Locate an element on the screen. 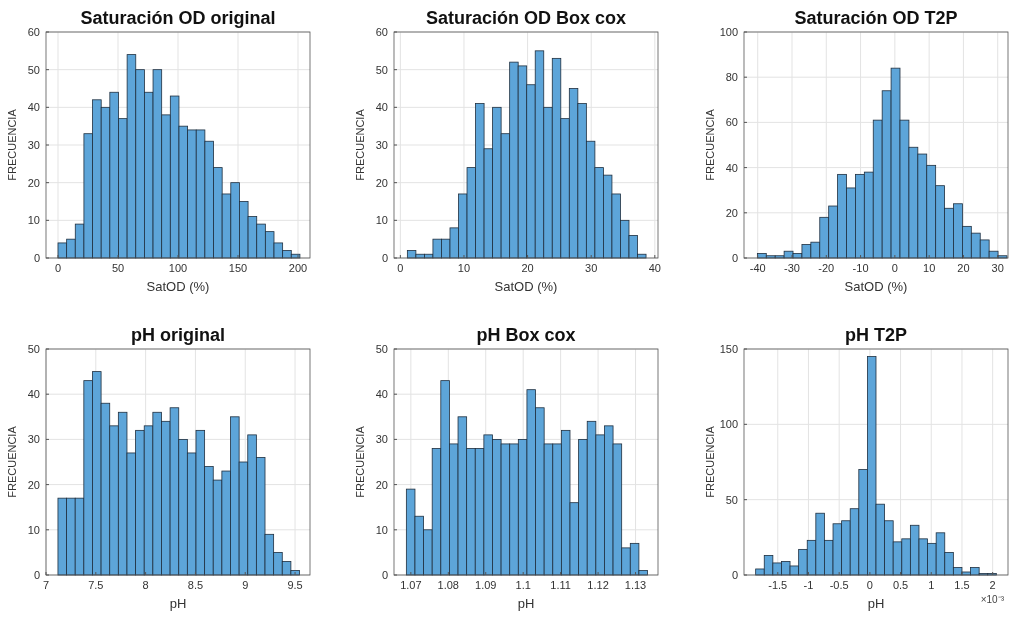 This screenshot has height=619, width=1011. chart-title: pH original is located at coordinates (178, 335).